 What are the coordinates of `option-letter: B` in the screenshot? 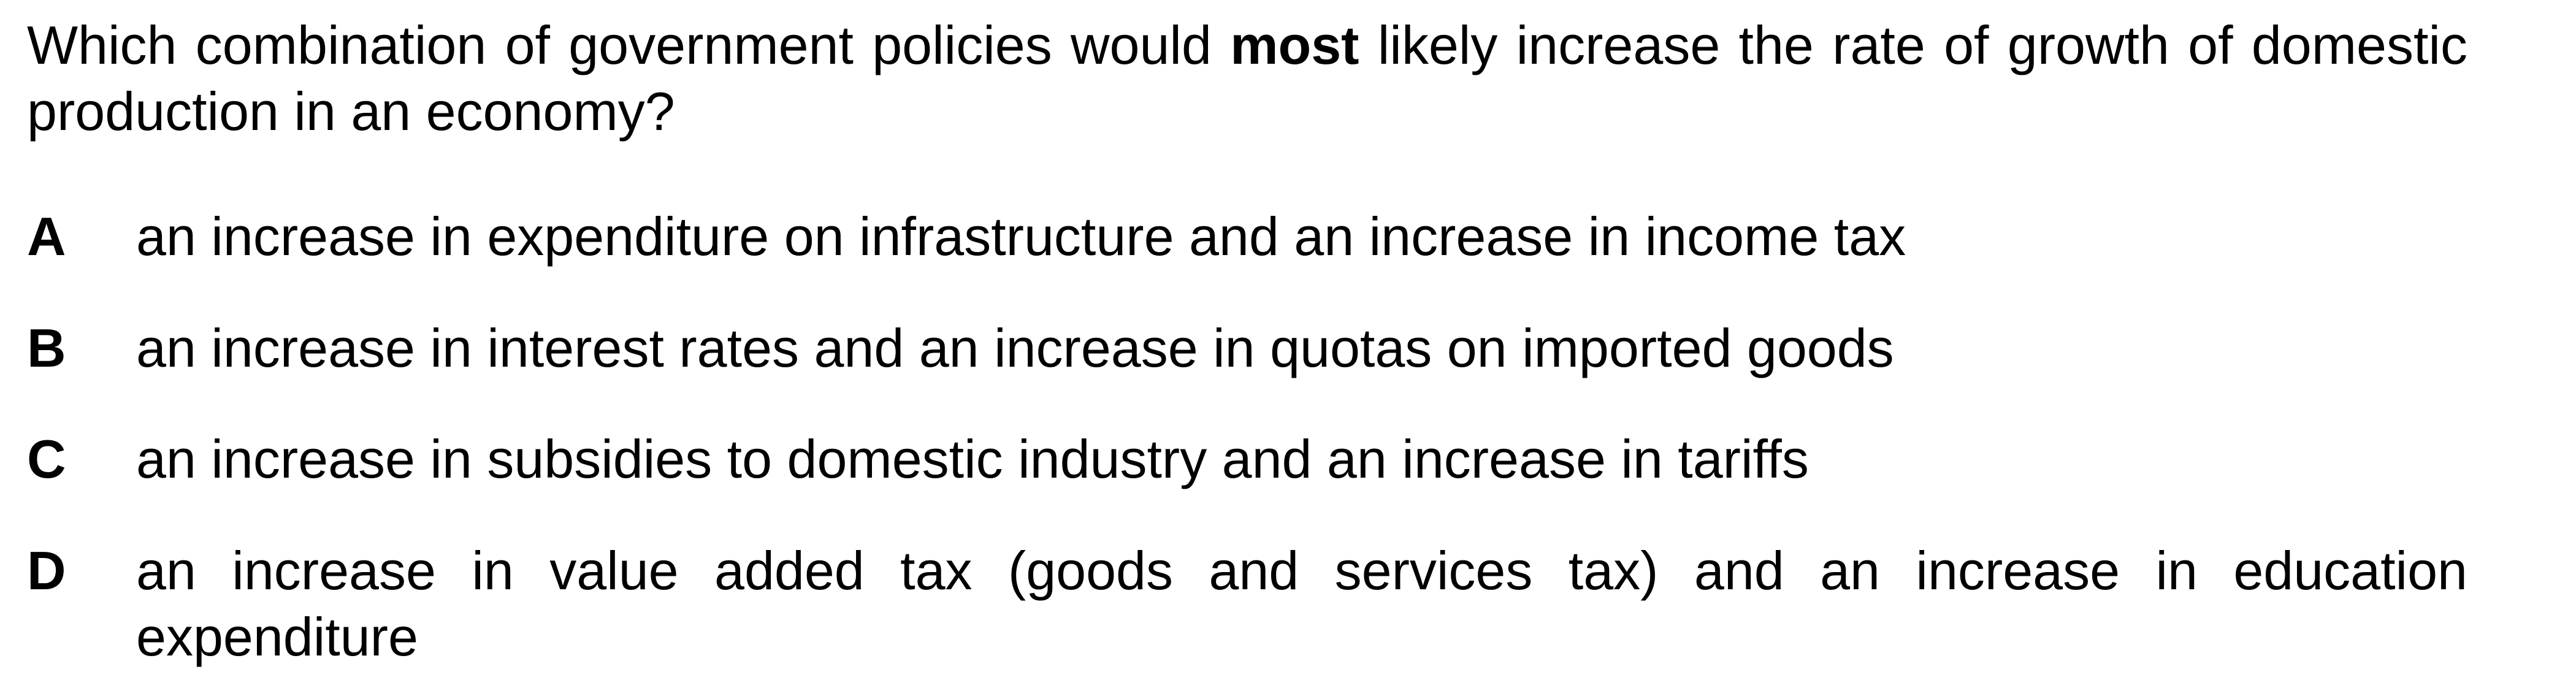 It's located at (46, 348).